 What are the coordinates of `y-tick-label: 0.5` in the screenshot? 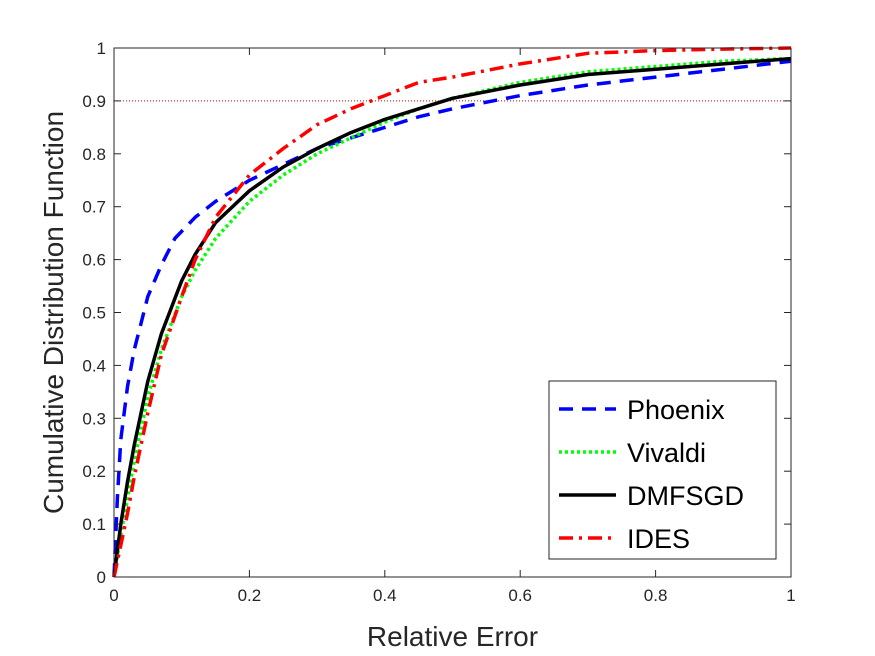 It's located at (94, 313).